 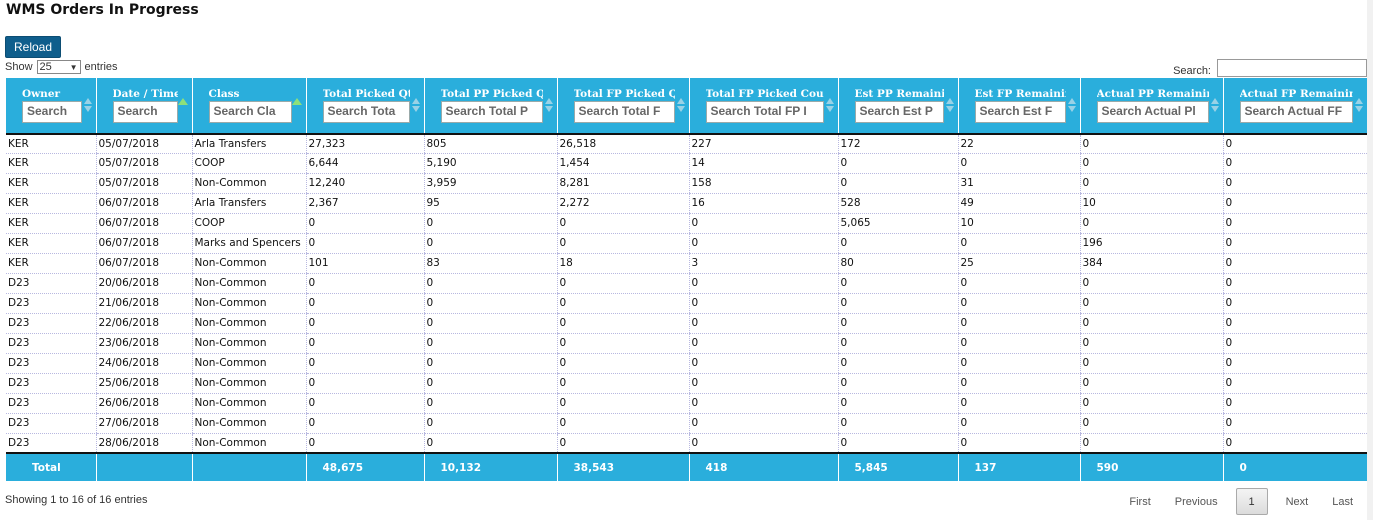 What do you see at coordinates (1140, 501) in the screenshot?
I see `first-page-button: First` at bounding box center [1140, 501].